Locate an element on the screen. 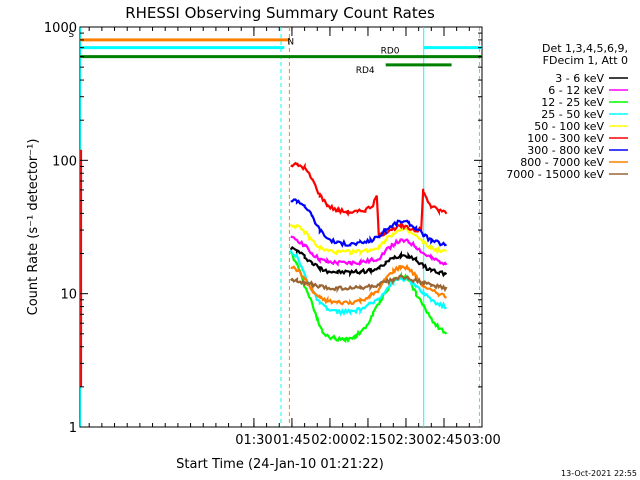 This screenshot has width=640, height=480. y-tick-label-2: 100 is located at coordinates (64, 161).